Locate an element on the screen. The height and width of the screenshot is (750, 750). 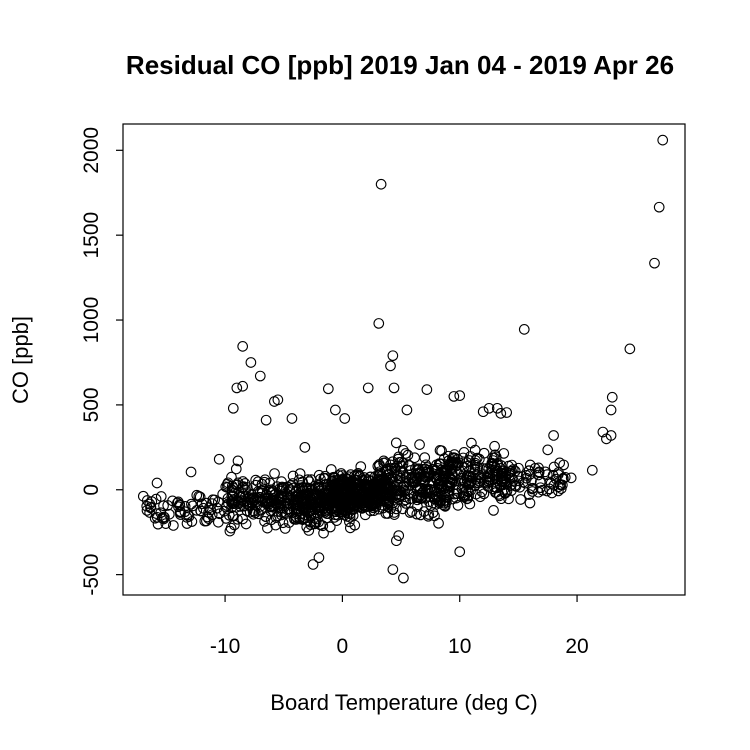
x-tick-label: 0 is located at coordinates (343, 646).